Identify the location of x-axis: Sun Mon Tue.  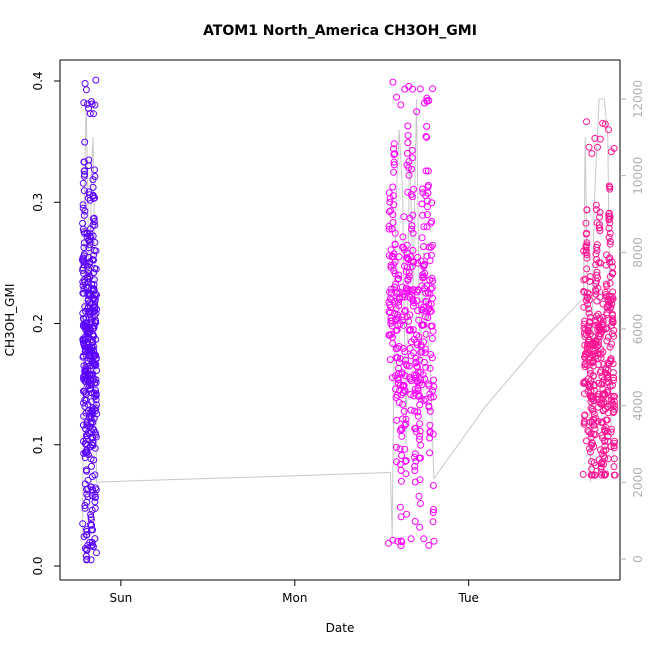
(294, 592).